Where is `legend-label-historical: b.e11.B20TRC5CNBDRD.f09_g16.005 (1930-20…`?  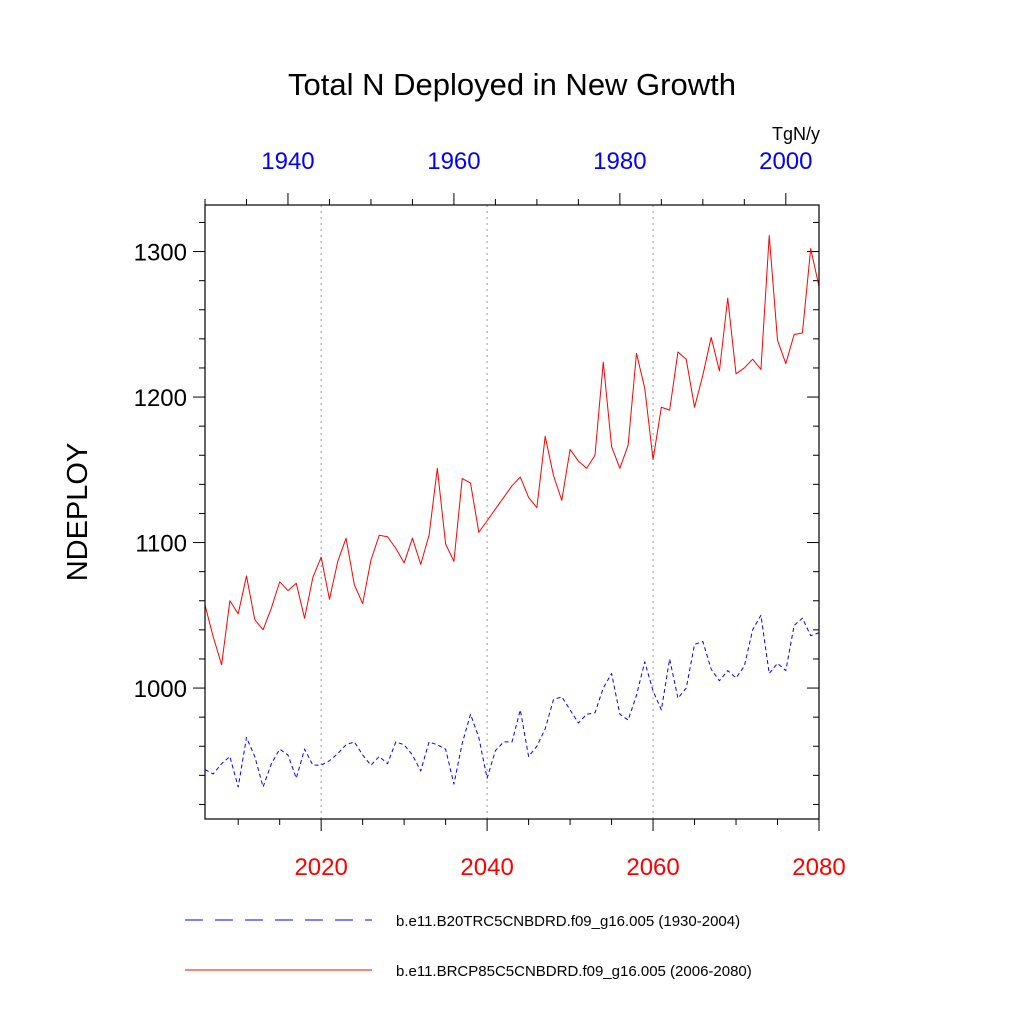 legend-label-historical: b.e11.B20TRC5CNBDRD.f09_g16.005 (1930-20… is located at coordinates (568, 921).